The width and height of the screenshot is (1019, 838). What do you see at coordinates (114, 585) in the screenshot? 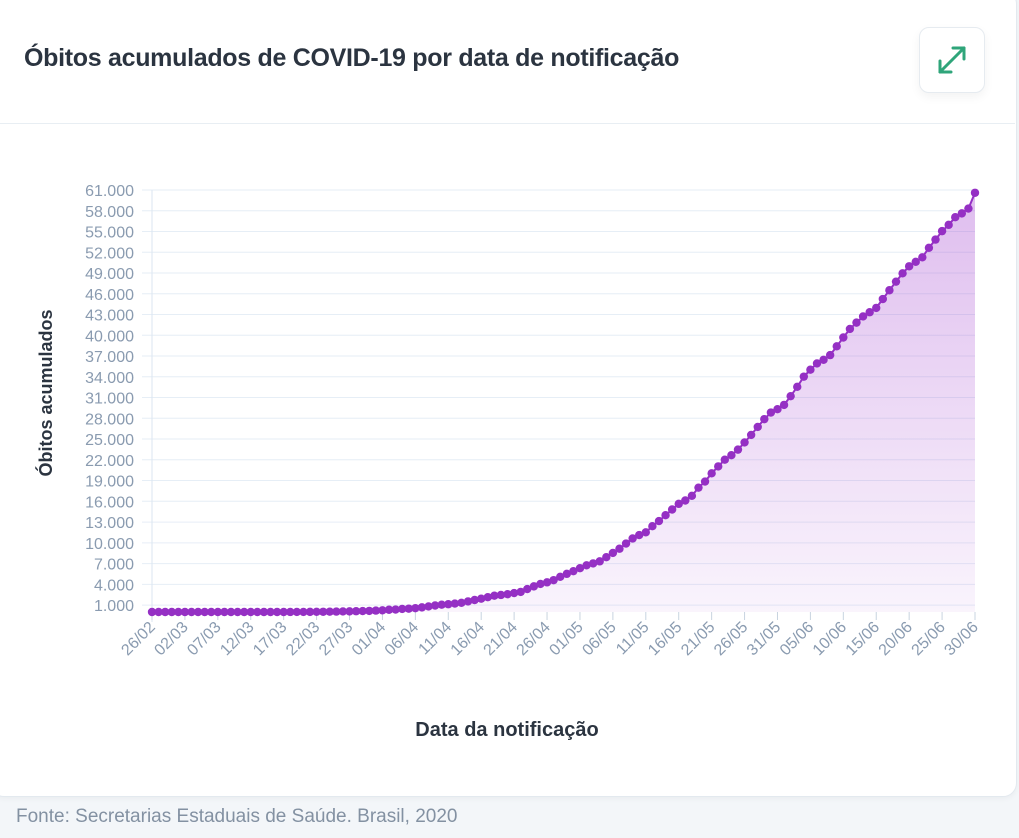
I see `y-tick-label: 4.000` at bounding box center [114, 585].